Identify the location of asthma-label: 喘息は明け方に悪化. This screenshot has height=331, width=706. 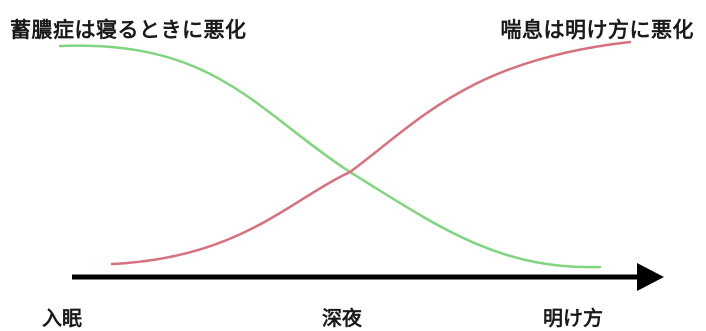
(597, 30).